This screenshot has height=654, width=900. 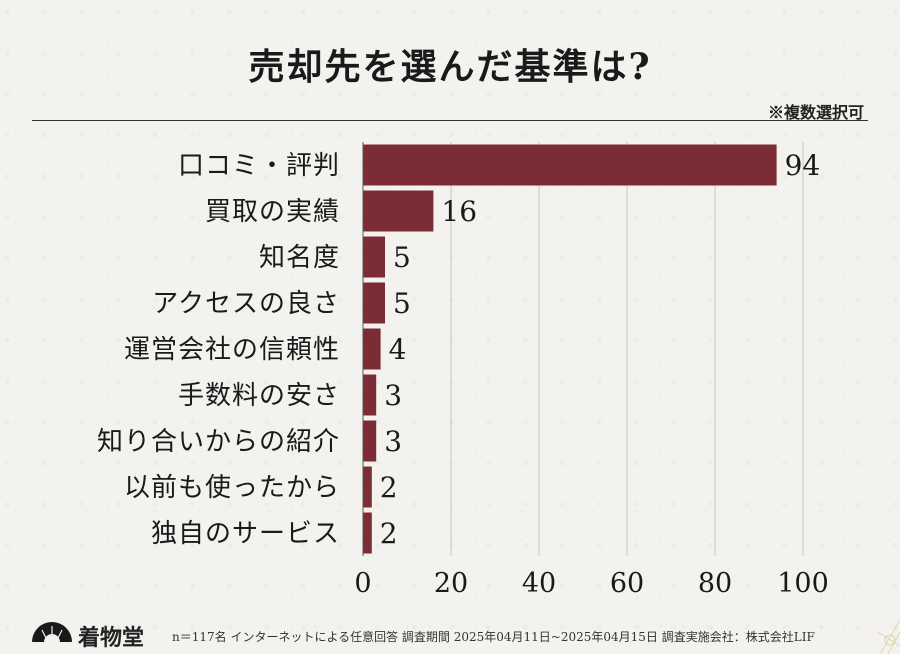 What do you see at coordinates (259, 166) in the screenshot?
I see `category-label: 口コミ・評判` at bounding box center [259, 166].